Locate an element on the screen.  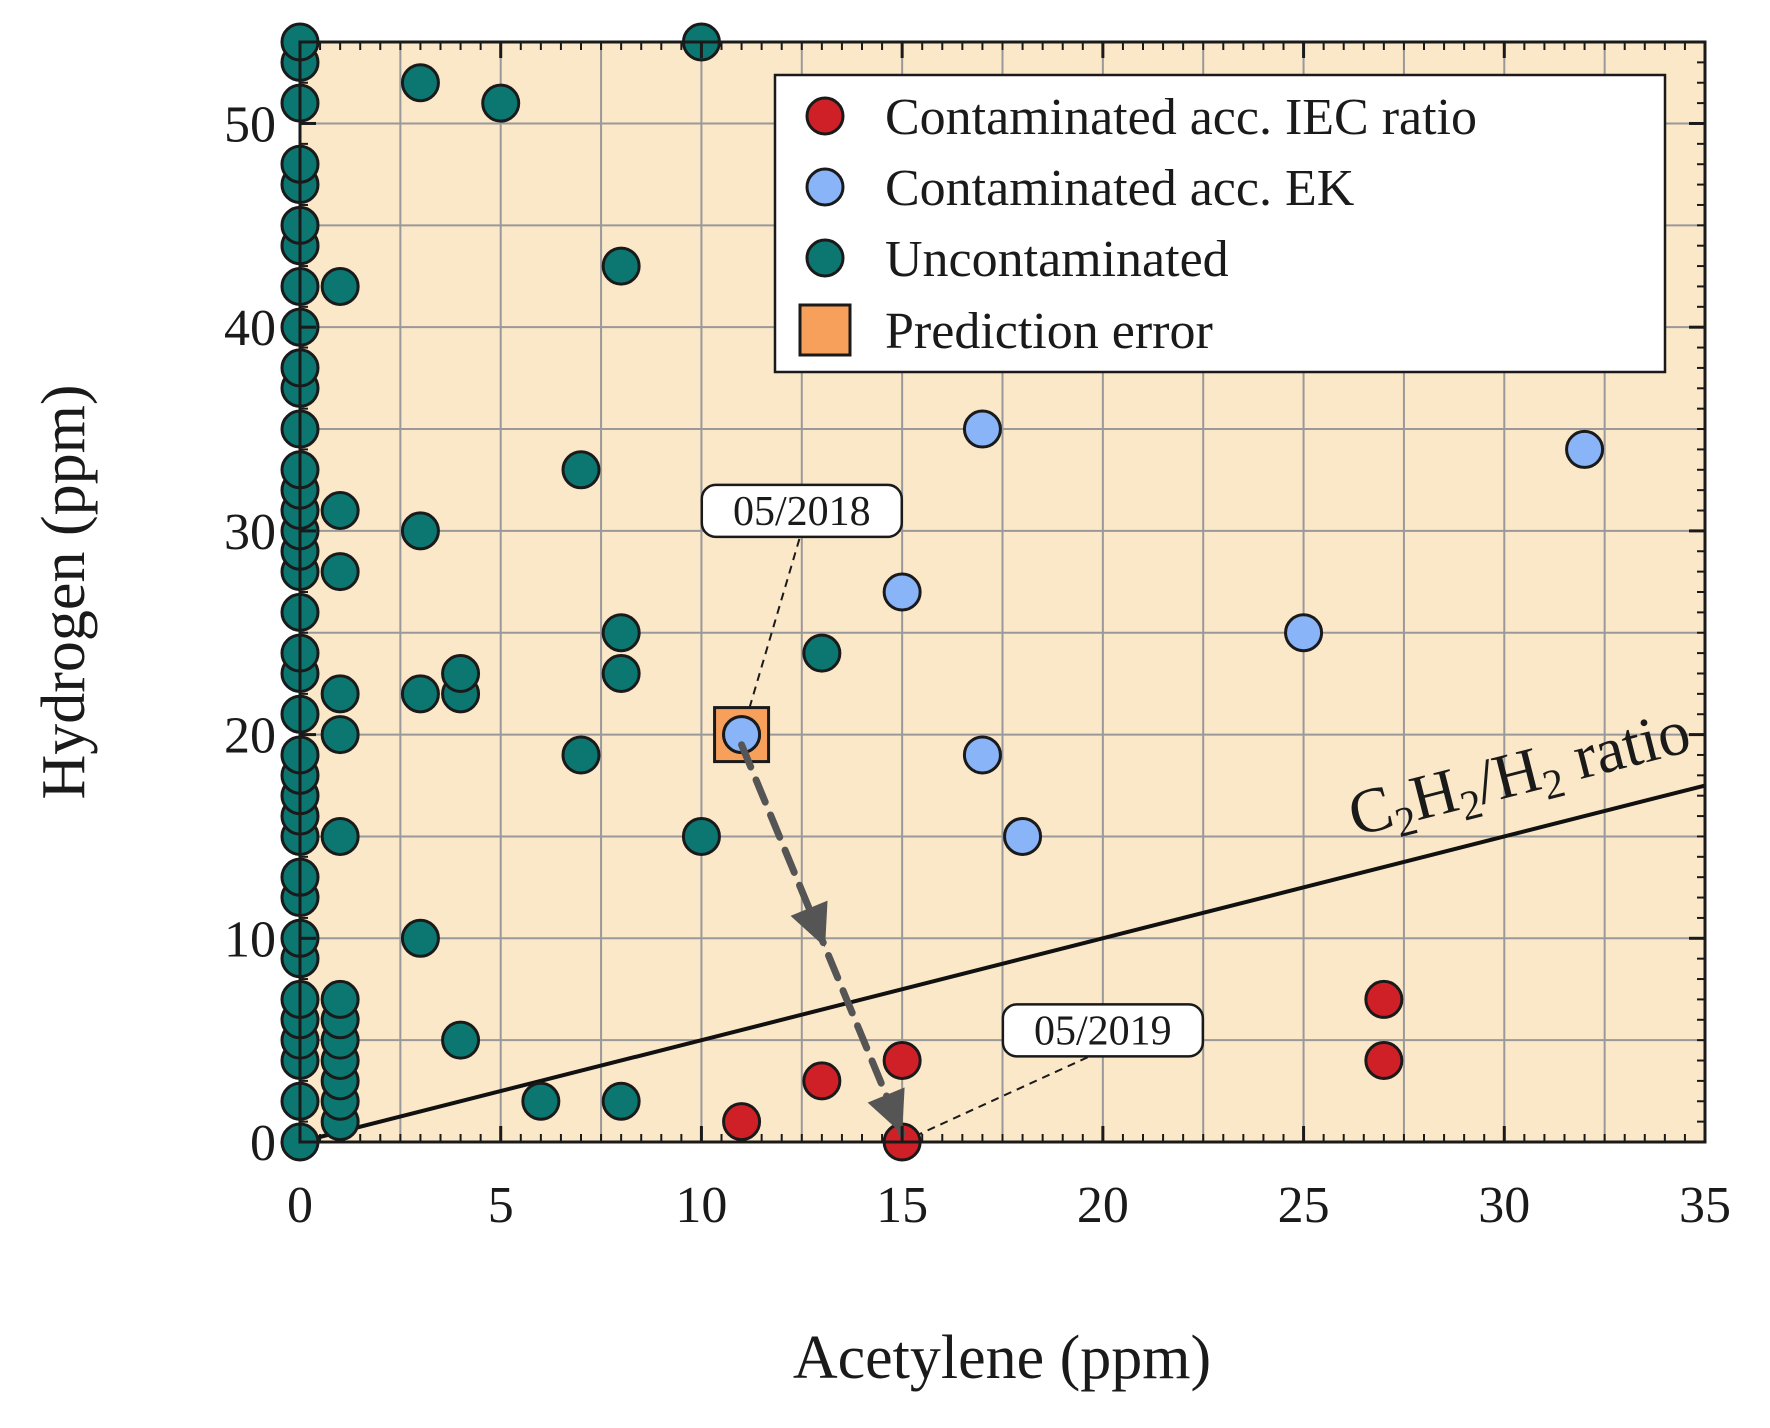
y-tick-label: 40 is located at coordinates (250, 328).